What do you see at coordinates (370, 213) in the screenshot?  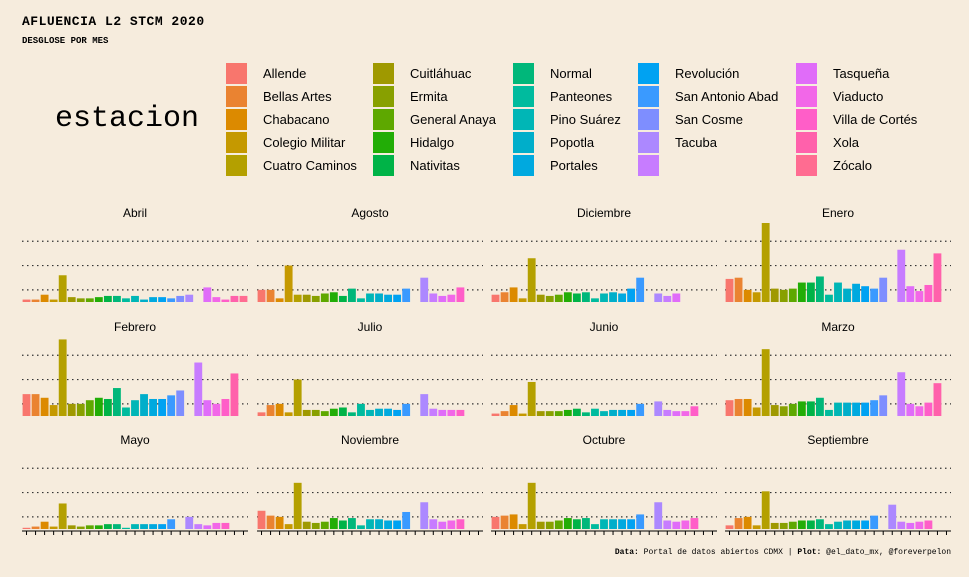 I see `facet-title: Agosto` at bounding box center [370, 213].